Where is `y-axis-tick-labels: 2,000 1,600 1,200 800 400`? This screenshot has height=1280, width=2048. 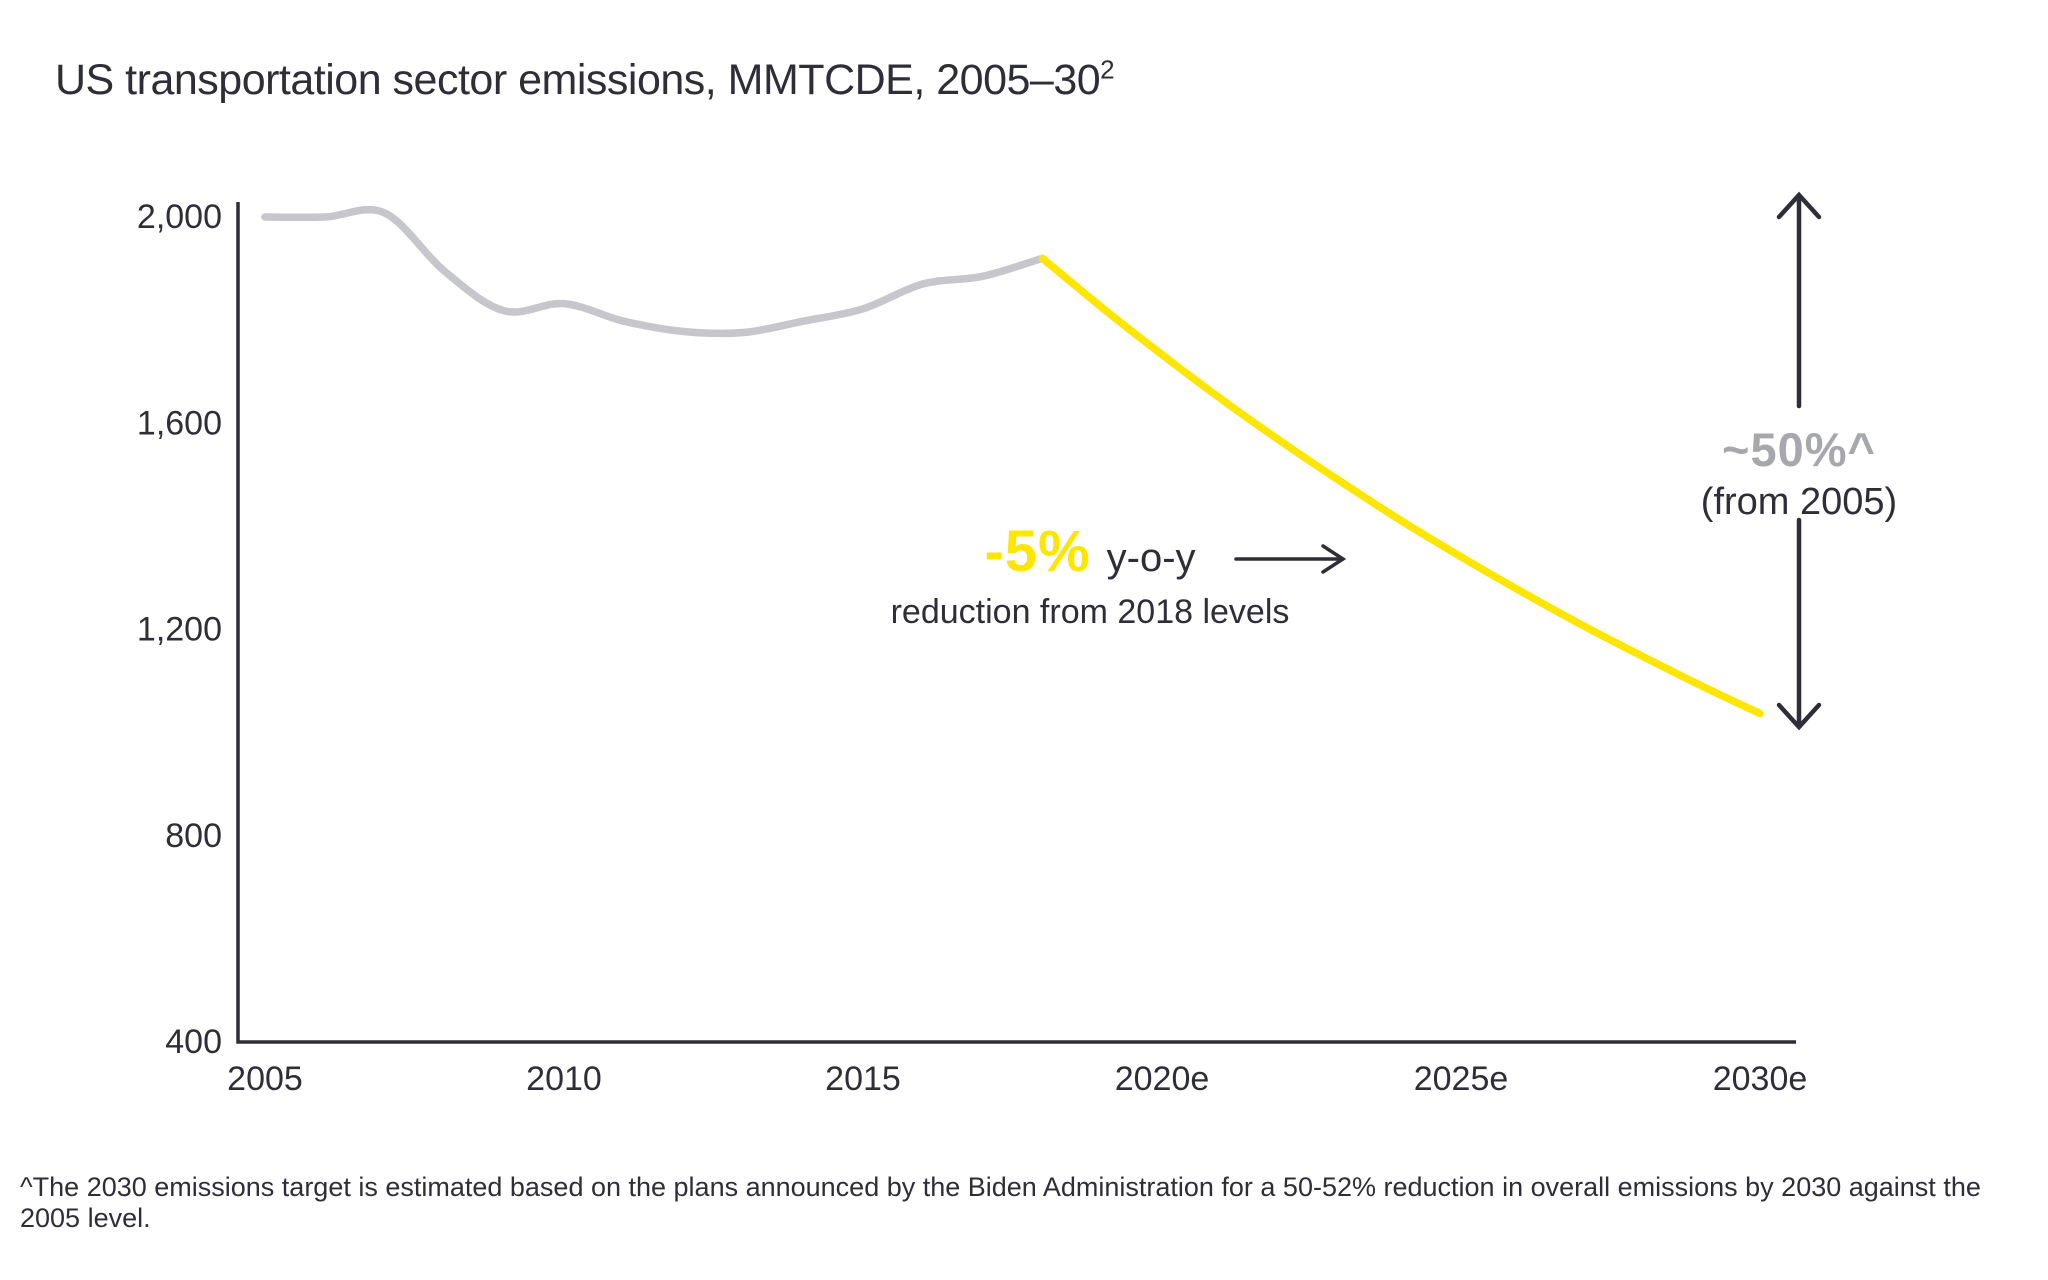 y-axis-tick-labels: 2,000 1,600 1,200 800 400 is located at coordinates (179, 629).